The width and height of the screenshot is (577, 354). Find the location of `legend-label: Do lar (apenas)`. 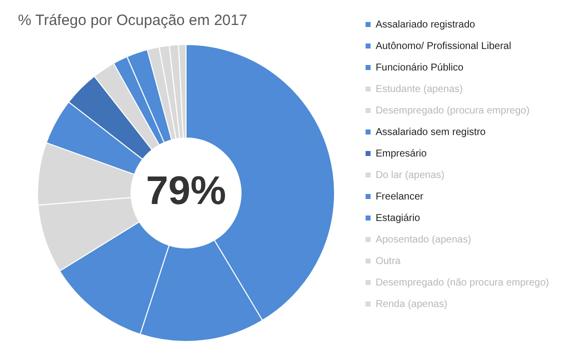

legend-label: Do lar (apenas) is located at coordinates (410, 175).